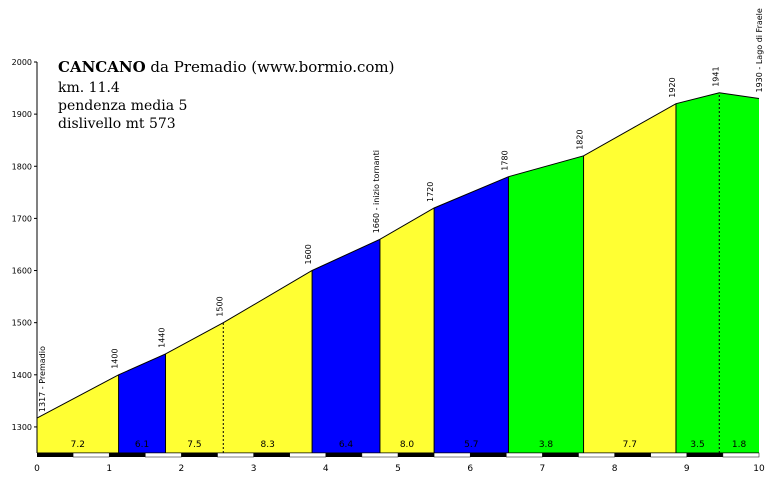 Image resolution: width=768 pixels, height=480 pixels. Describe the element at coordinates (430, 192) in the screenshot. I see `elevation-label-7: 1720` at that location.